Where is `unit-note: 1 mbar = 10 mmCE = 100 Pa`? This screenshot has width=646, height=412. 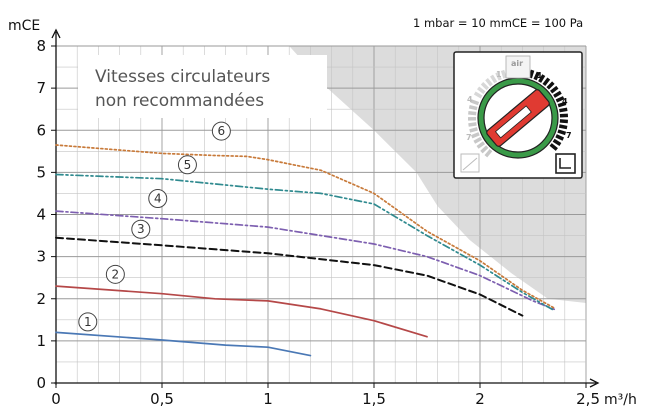
unit-note: 1 mbar = 10 mmCE = 100 Pa is located at coordinates (498, 23).